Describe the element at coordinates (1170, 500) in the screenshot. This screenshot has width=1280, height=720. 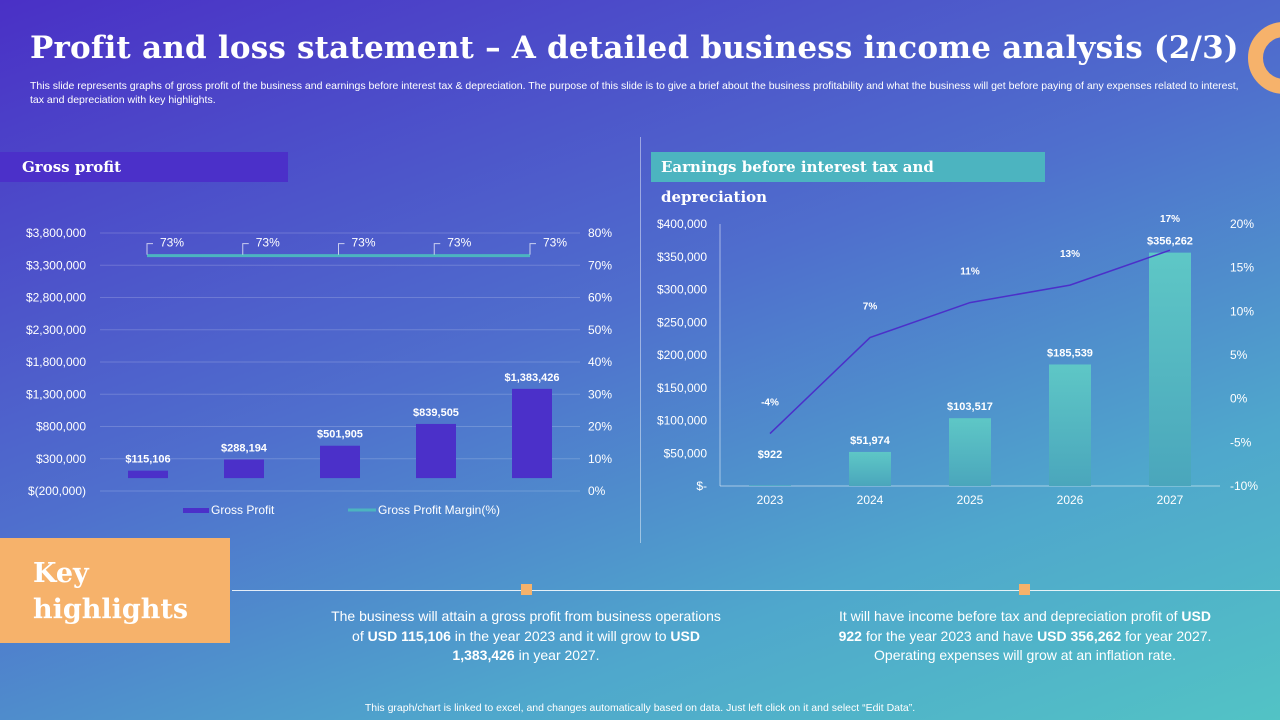
I see `x-axis-tick-label: 2027` at that location.